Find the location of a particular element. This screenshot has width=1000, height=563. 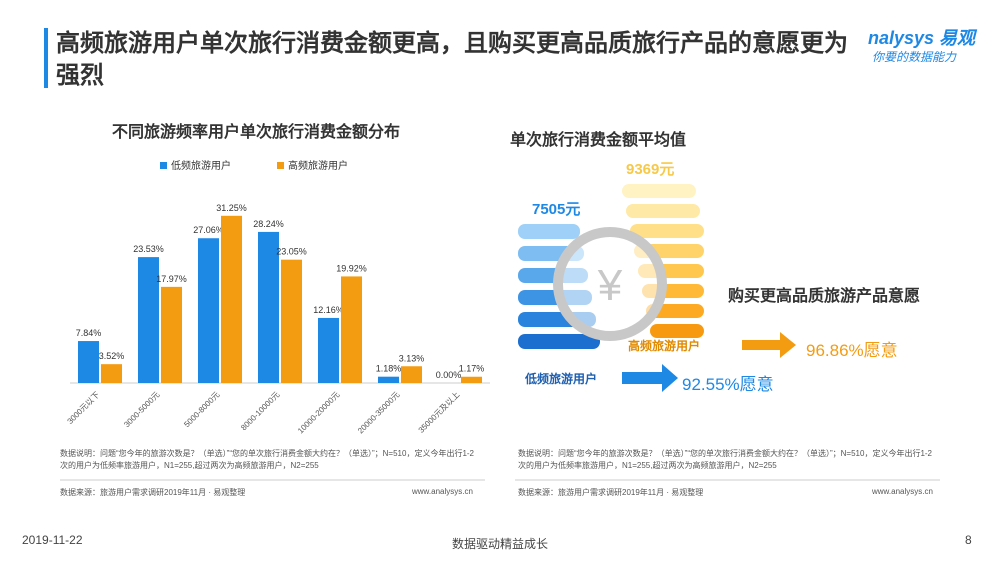

title-accent is located at coordinates (46, 58).